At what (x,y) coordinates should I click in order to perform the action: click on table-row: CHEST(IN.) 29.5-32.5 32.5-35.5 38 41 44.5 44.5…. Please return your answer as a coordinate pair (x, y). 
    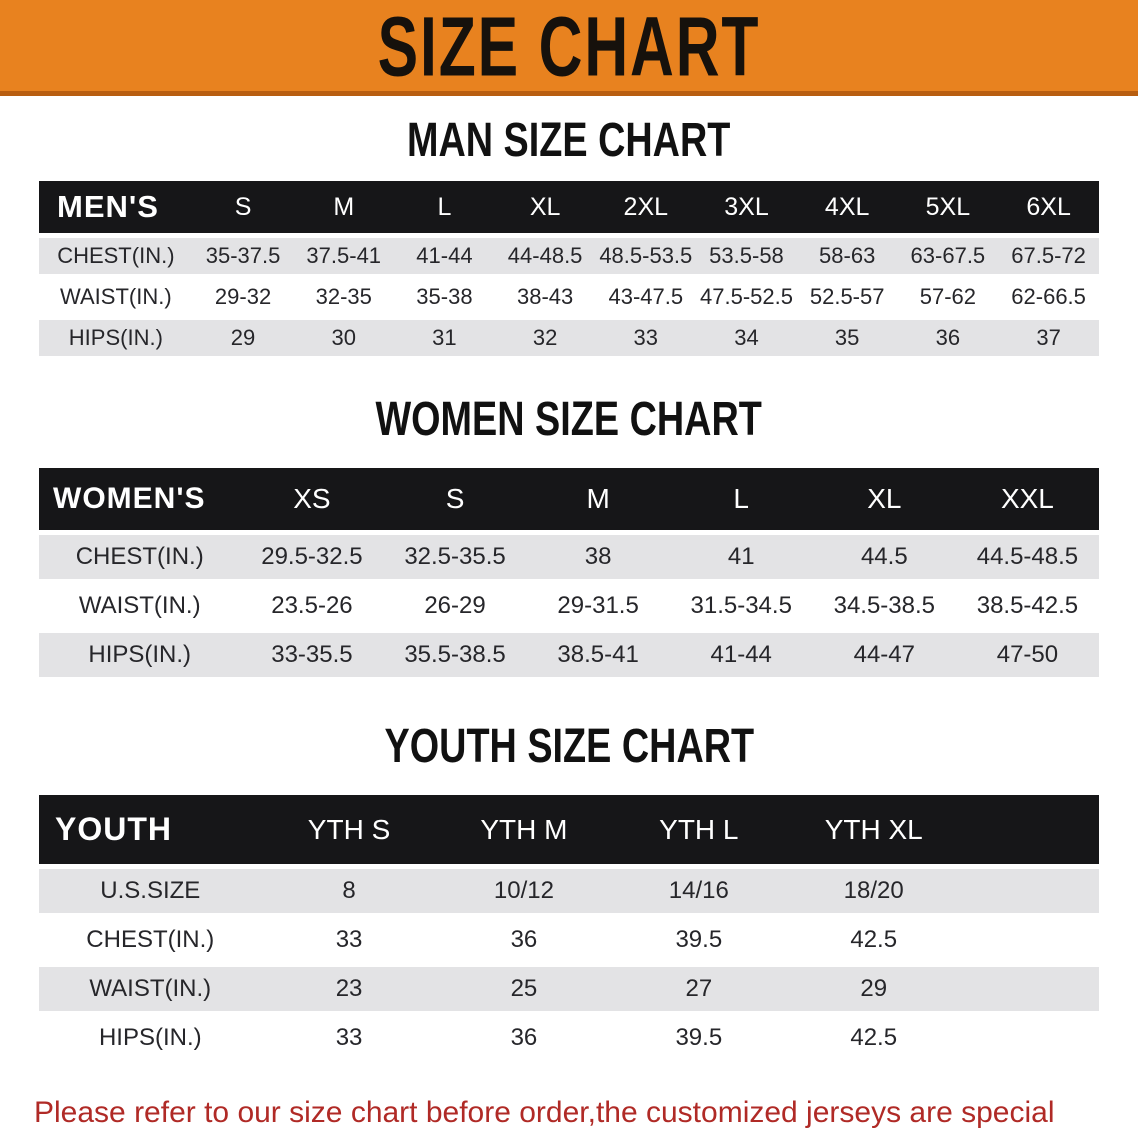
    Looking at the image, I should click on (569, 557).